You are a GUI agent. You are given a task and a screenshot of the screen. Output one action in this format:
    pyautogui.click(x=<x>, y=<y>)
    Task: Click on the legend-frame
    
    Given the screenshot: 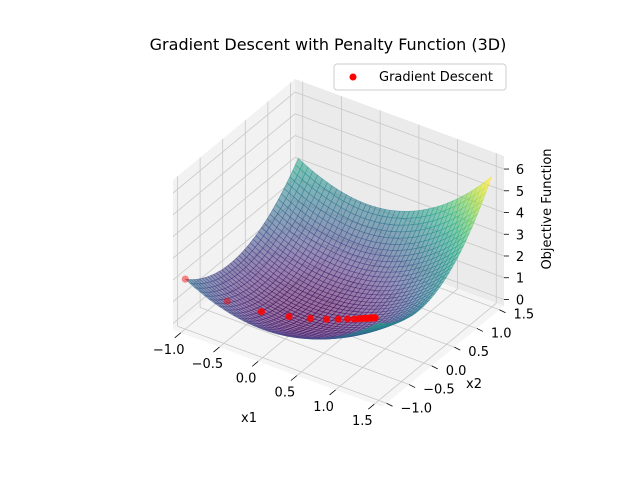 What is the action you would take?
    pyautogui.click(x=420, y=77)
    